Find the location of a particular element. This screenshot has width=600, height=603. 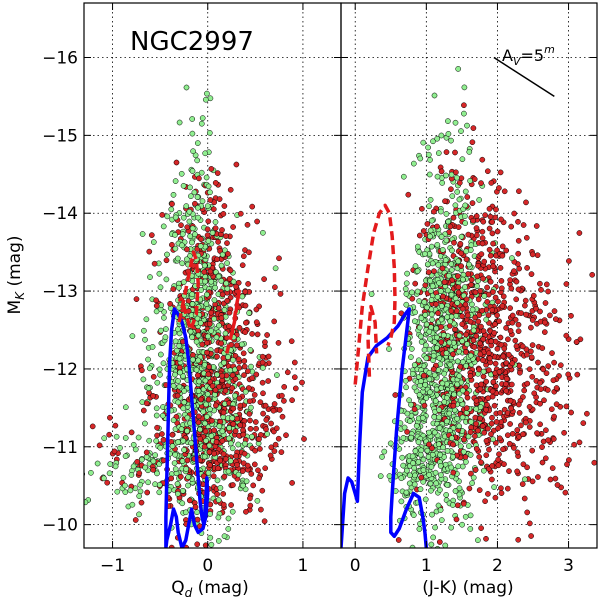

y-axis-label-unit: (mag) is located at coordinates (15, 264).